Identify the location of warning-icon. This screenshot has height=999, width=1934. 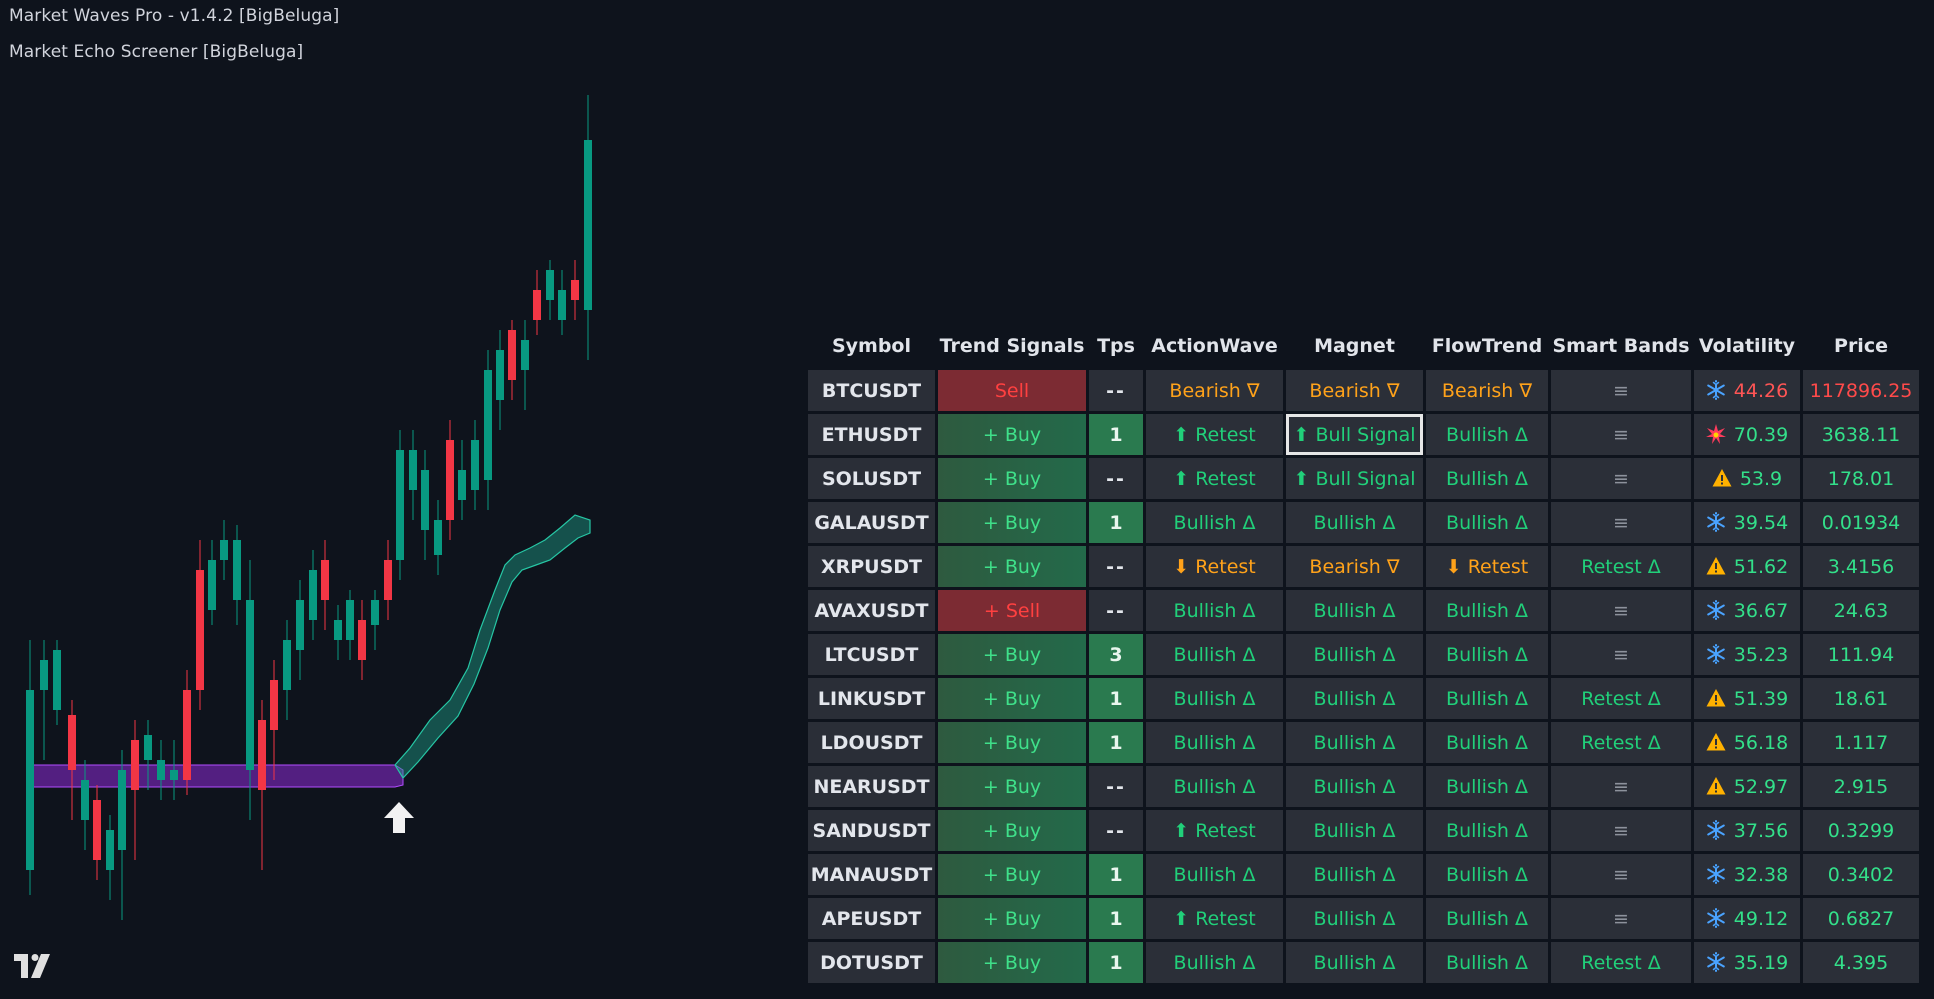
(1716, 699).